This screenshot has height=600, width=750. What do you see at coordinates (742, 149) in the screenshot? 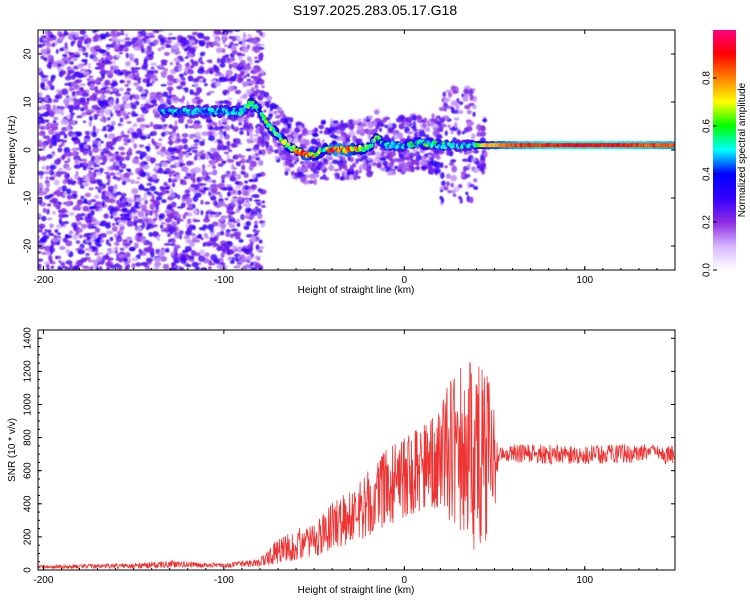
I see `colorbar-label: Normalized spectral amplitude` at bounding box center [742, 149].